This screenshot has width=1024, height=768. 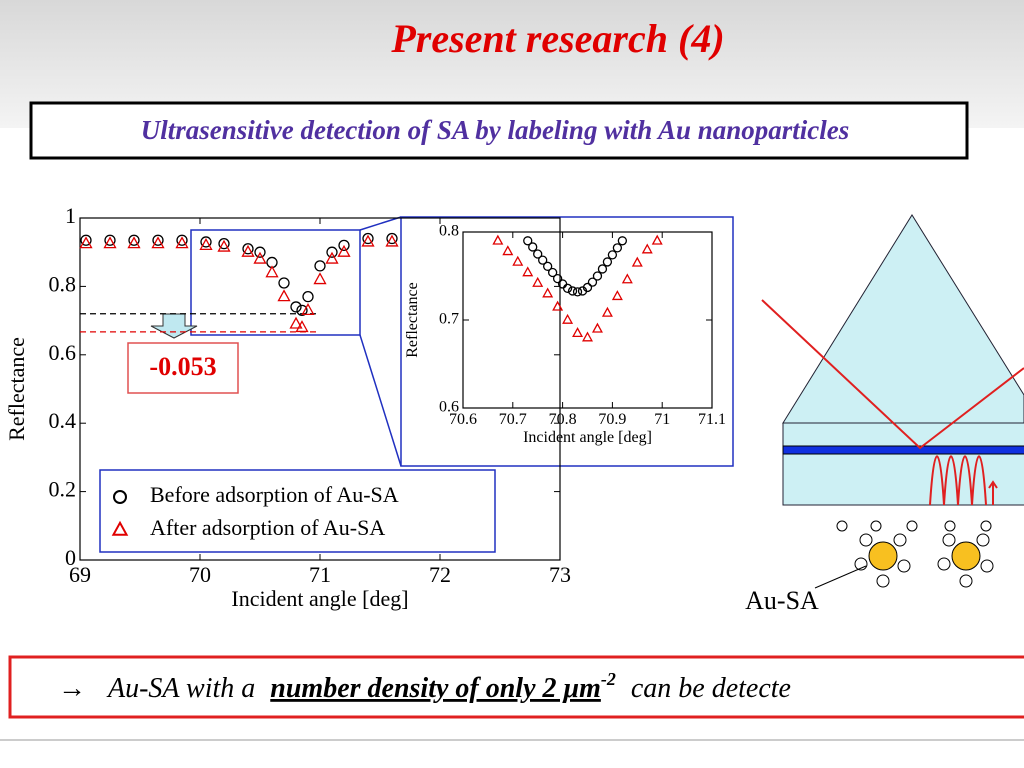 I want to click on subtitle-box, so click(x=499, y=130).